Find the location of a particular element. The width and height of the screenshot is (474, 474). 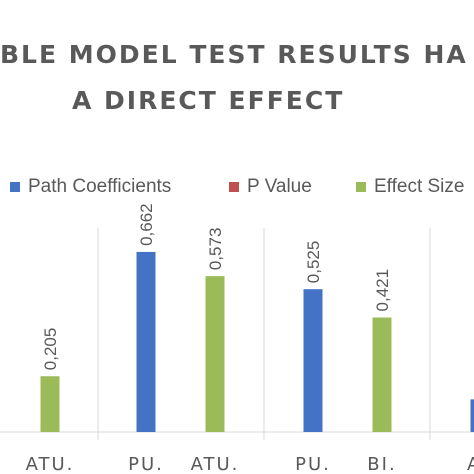

x-tick-label: AT is located at coordinates (470, 464).